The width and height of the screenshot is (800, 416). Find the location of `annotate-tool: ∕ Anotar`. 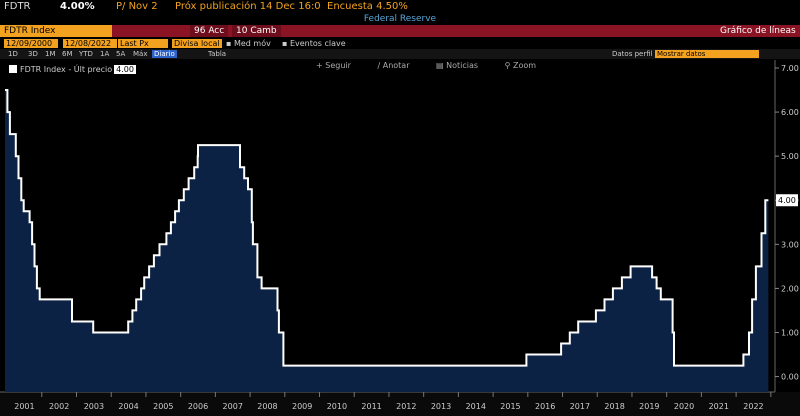

annotate-tool: ∕ Anotar is located at coordinates (393, 65).